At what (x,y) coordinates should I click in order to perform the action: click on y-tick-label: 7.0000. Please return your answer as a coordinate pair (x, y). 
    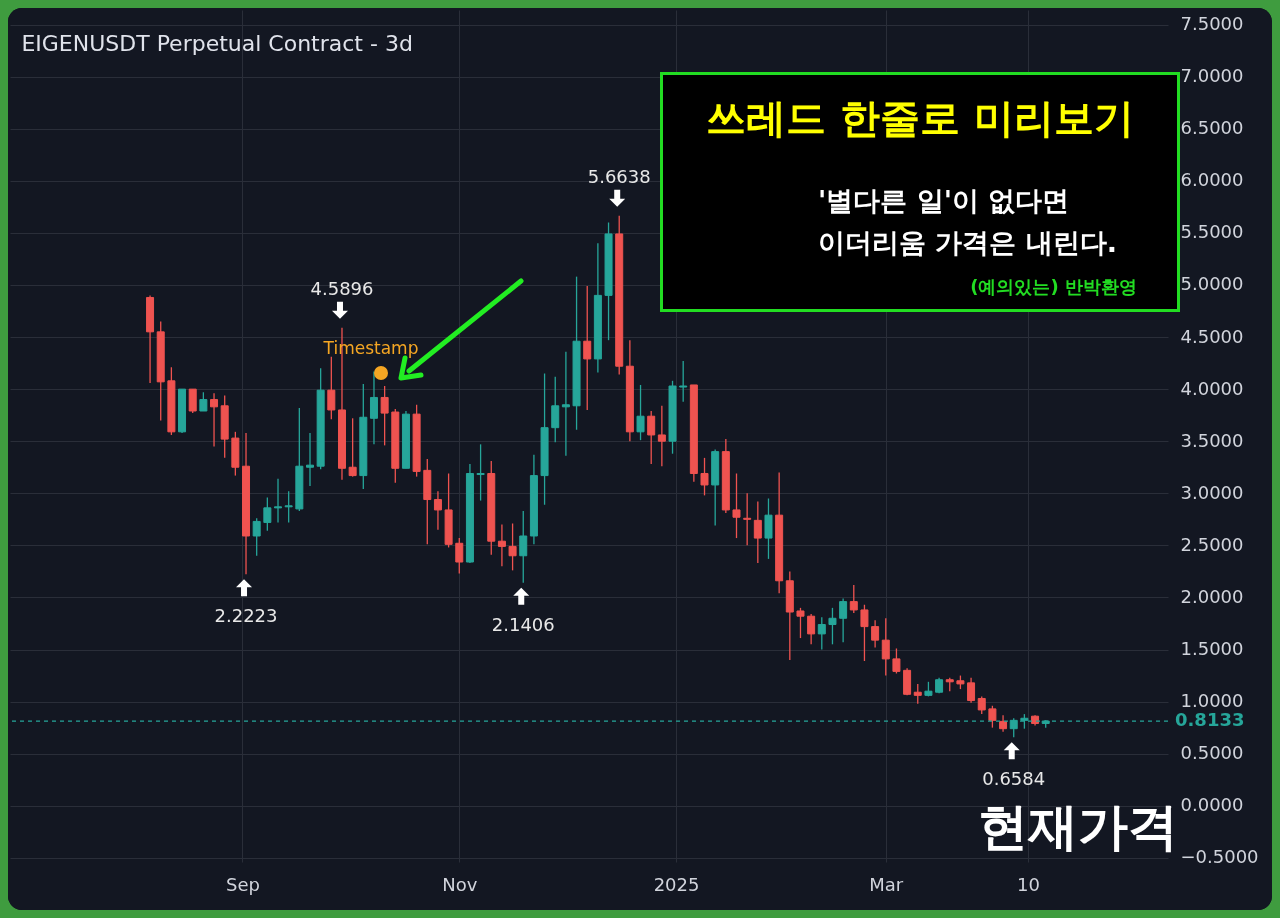
    Looking at the image, I should click on (1212, 76).